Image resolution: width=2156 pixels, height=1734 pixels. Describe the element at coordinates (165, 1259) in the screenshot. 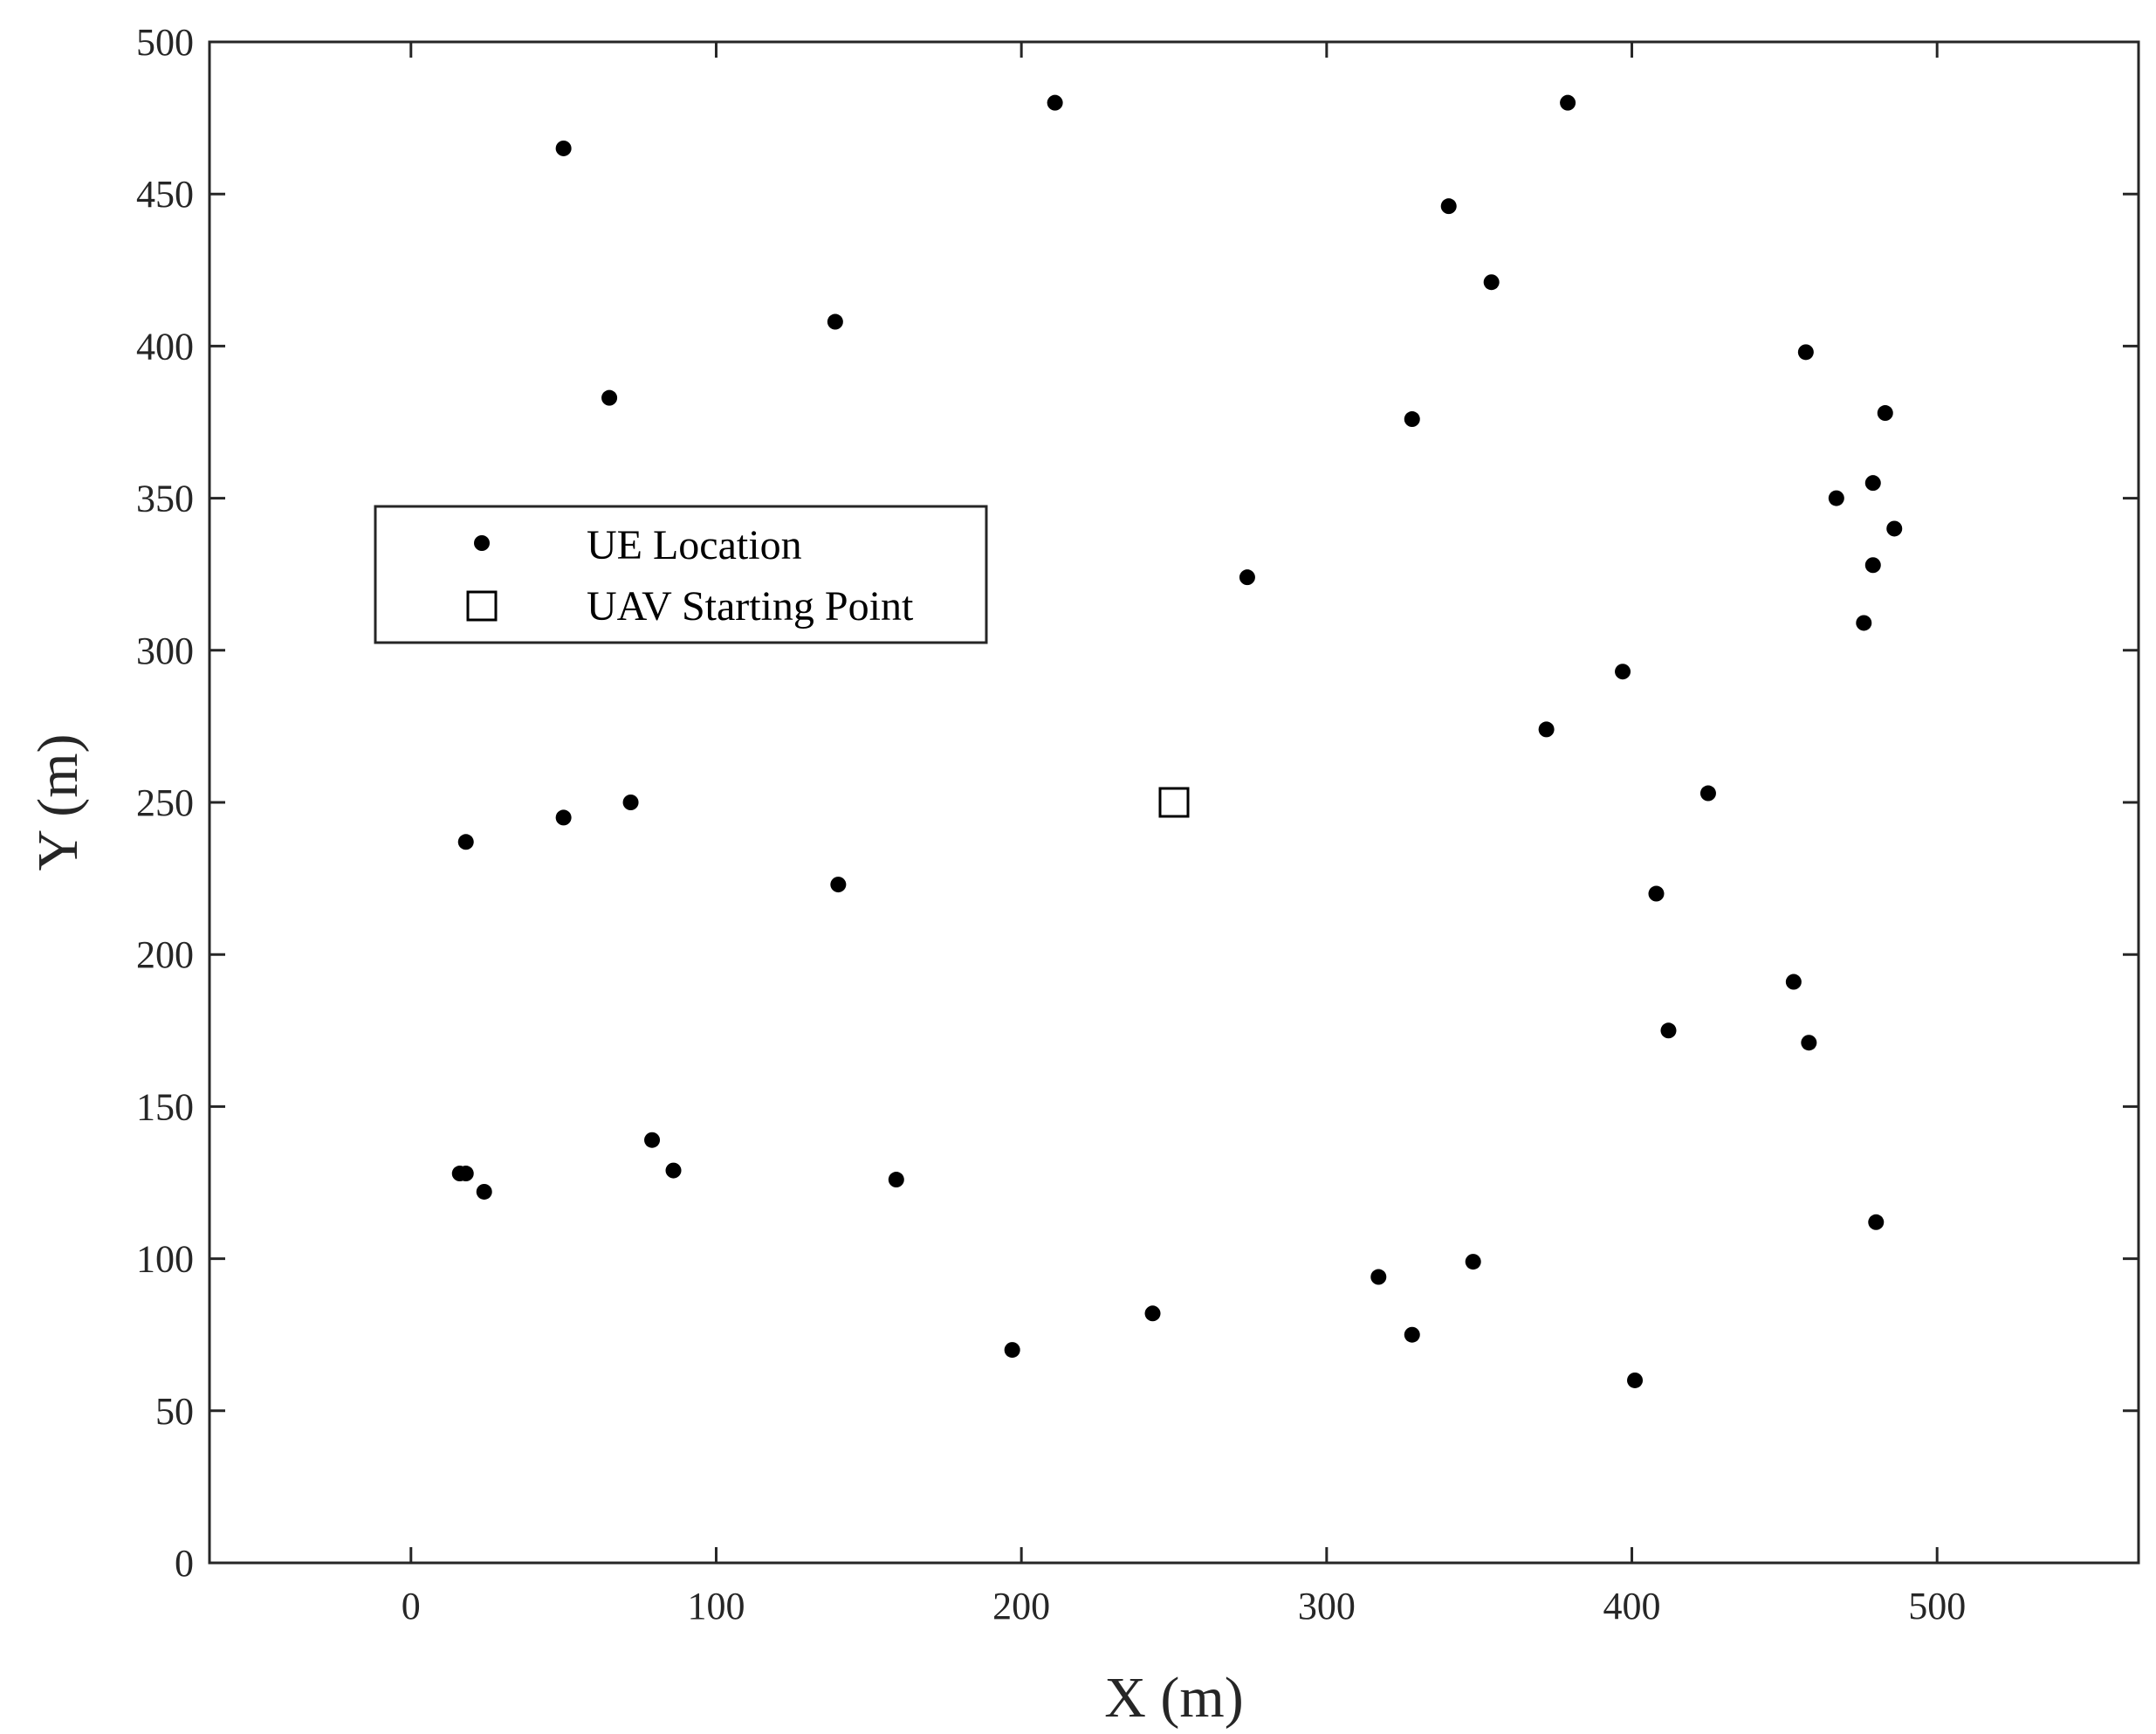

I see `y-tick-label: 100` at that location.